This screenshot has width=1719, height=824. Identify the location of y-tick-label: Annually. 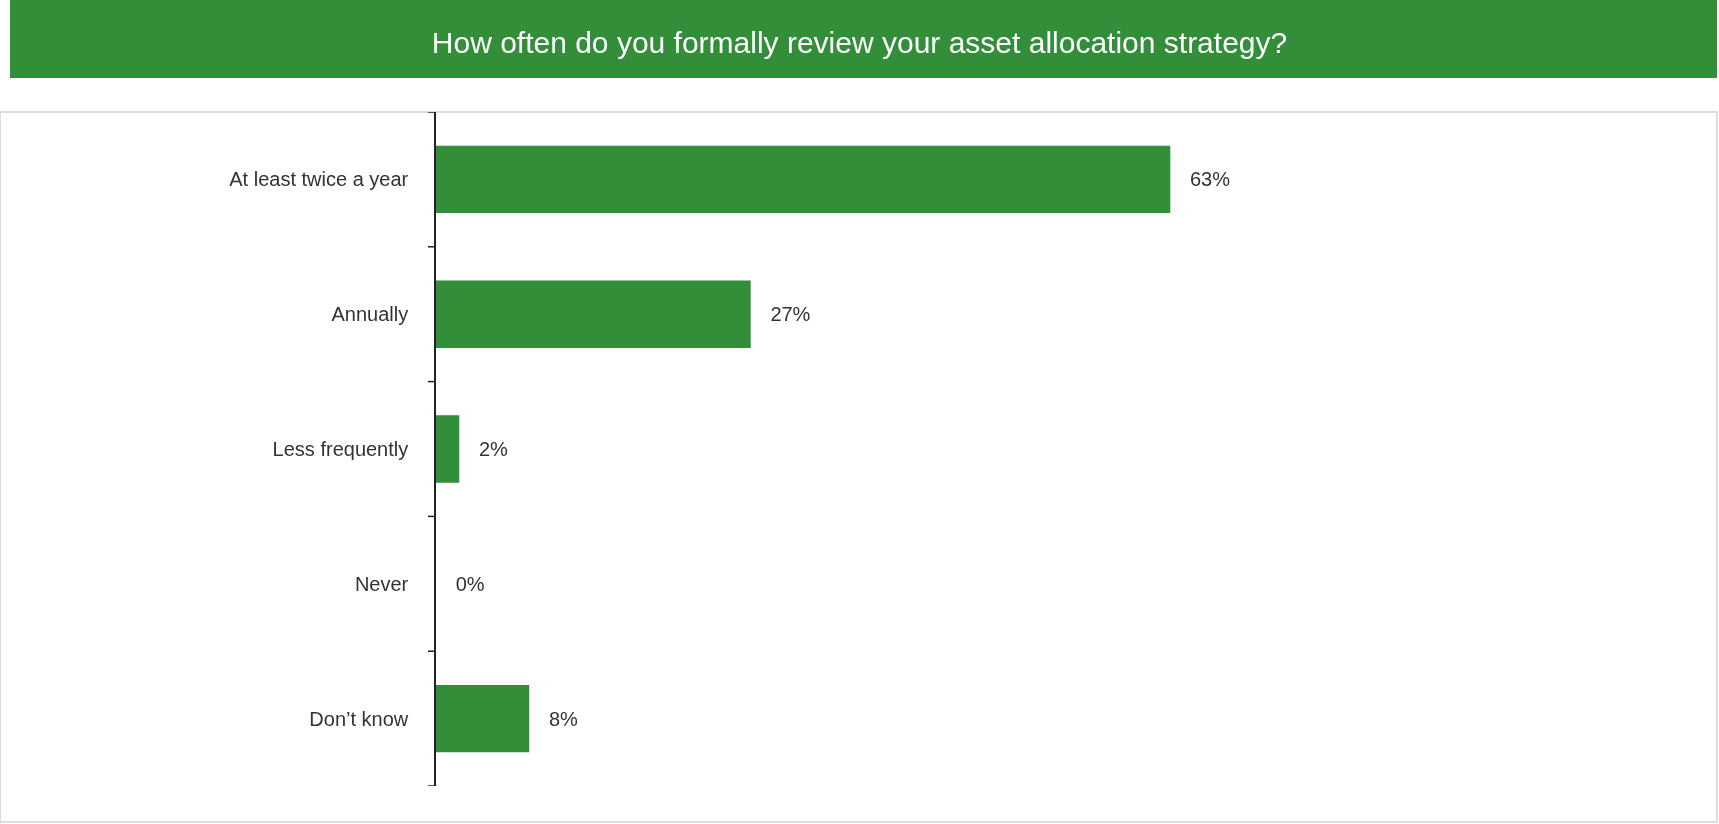
(370, 314).